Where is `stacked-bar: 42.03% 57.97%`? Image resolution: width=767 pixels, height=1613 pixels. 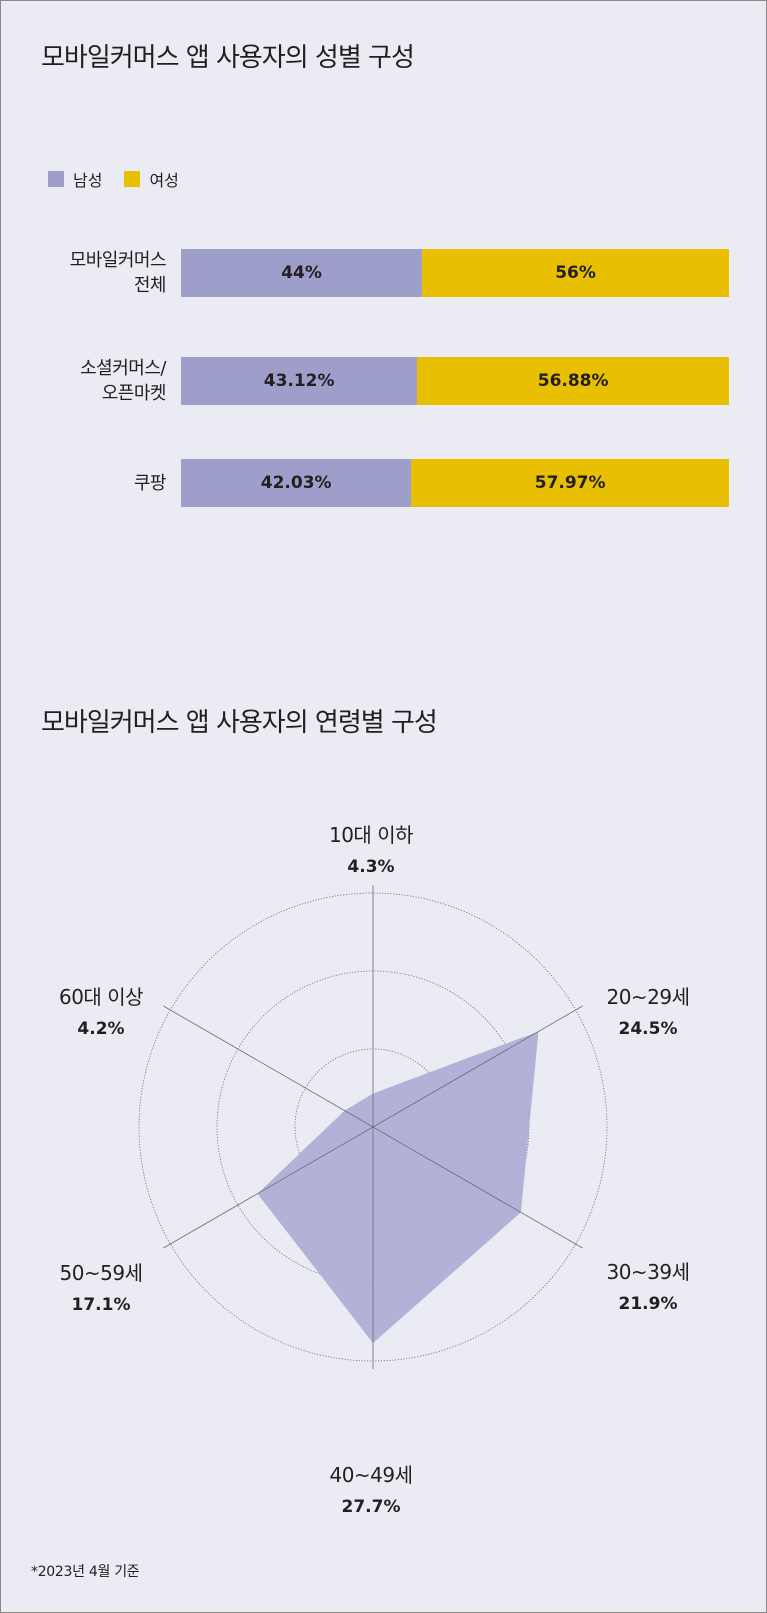 stacked-bar: 42.03% 57.97% is located at coordinates (455, 483).